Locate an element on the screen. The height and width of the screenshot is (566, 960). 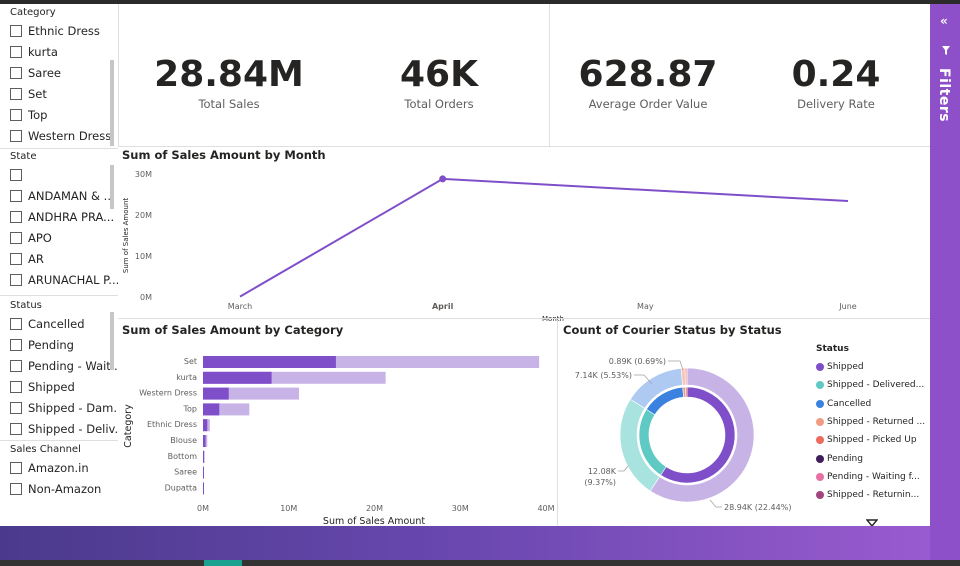
x-tick-label: 0M is located at coordinates (203, 508).